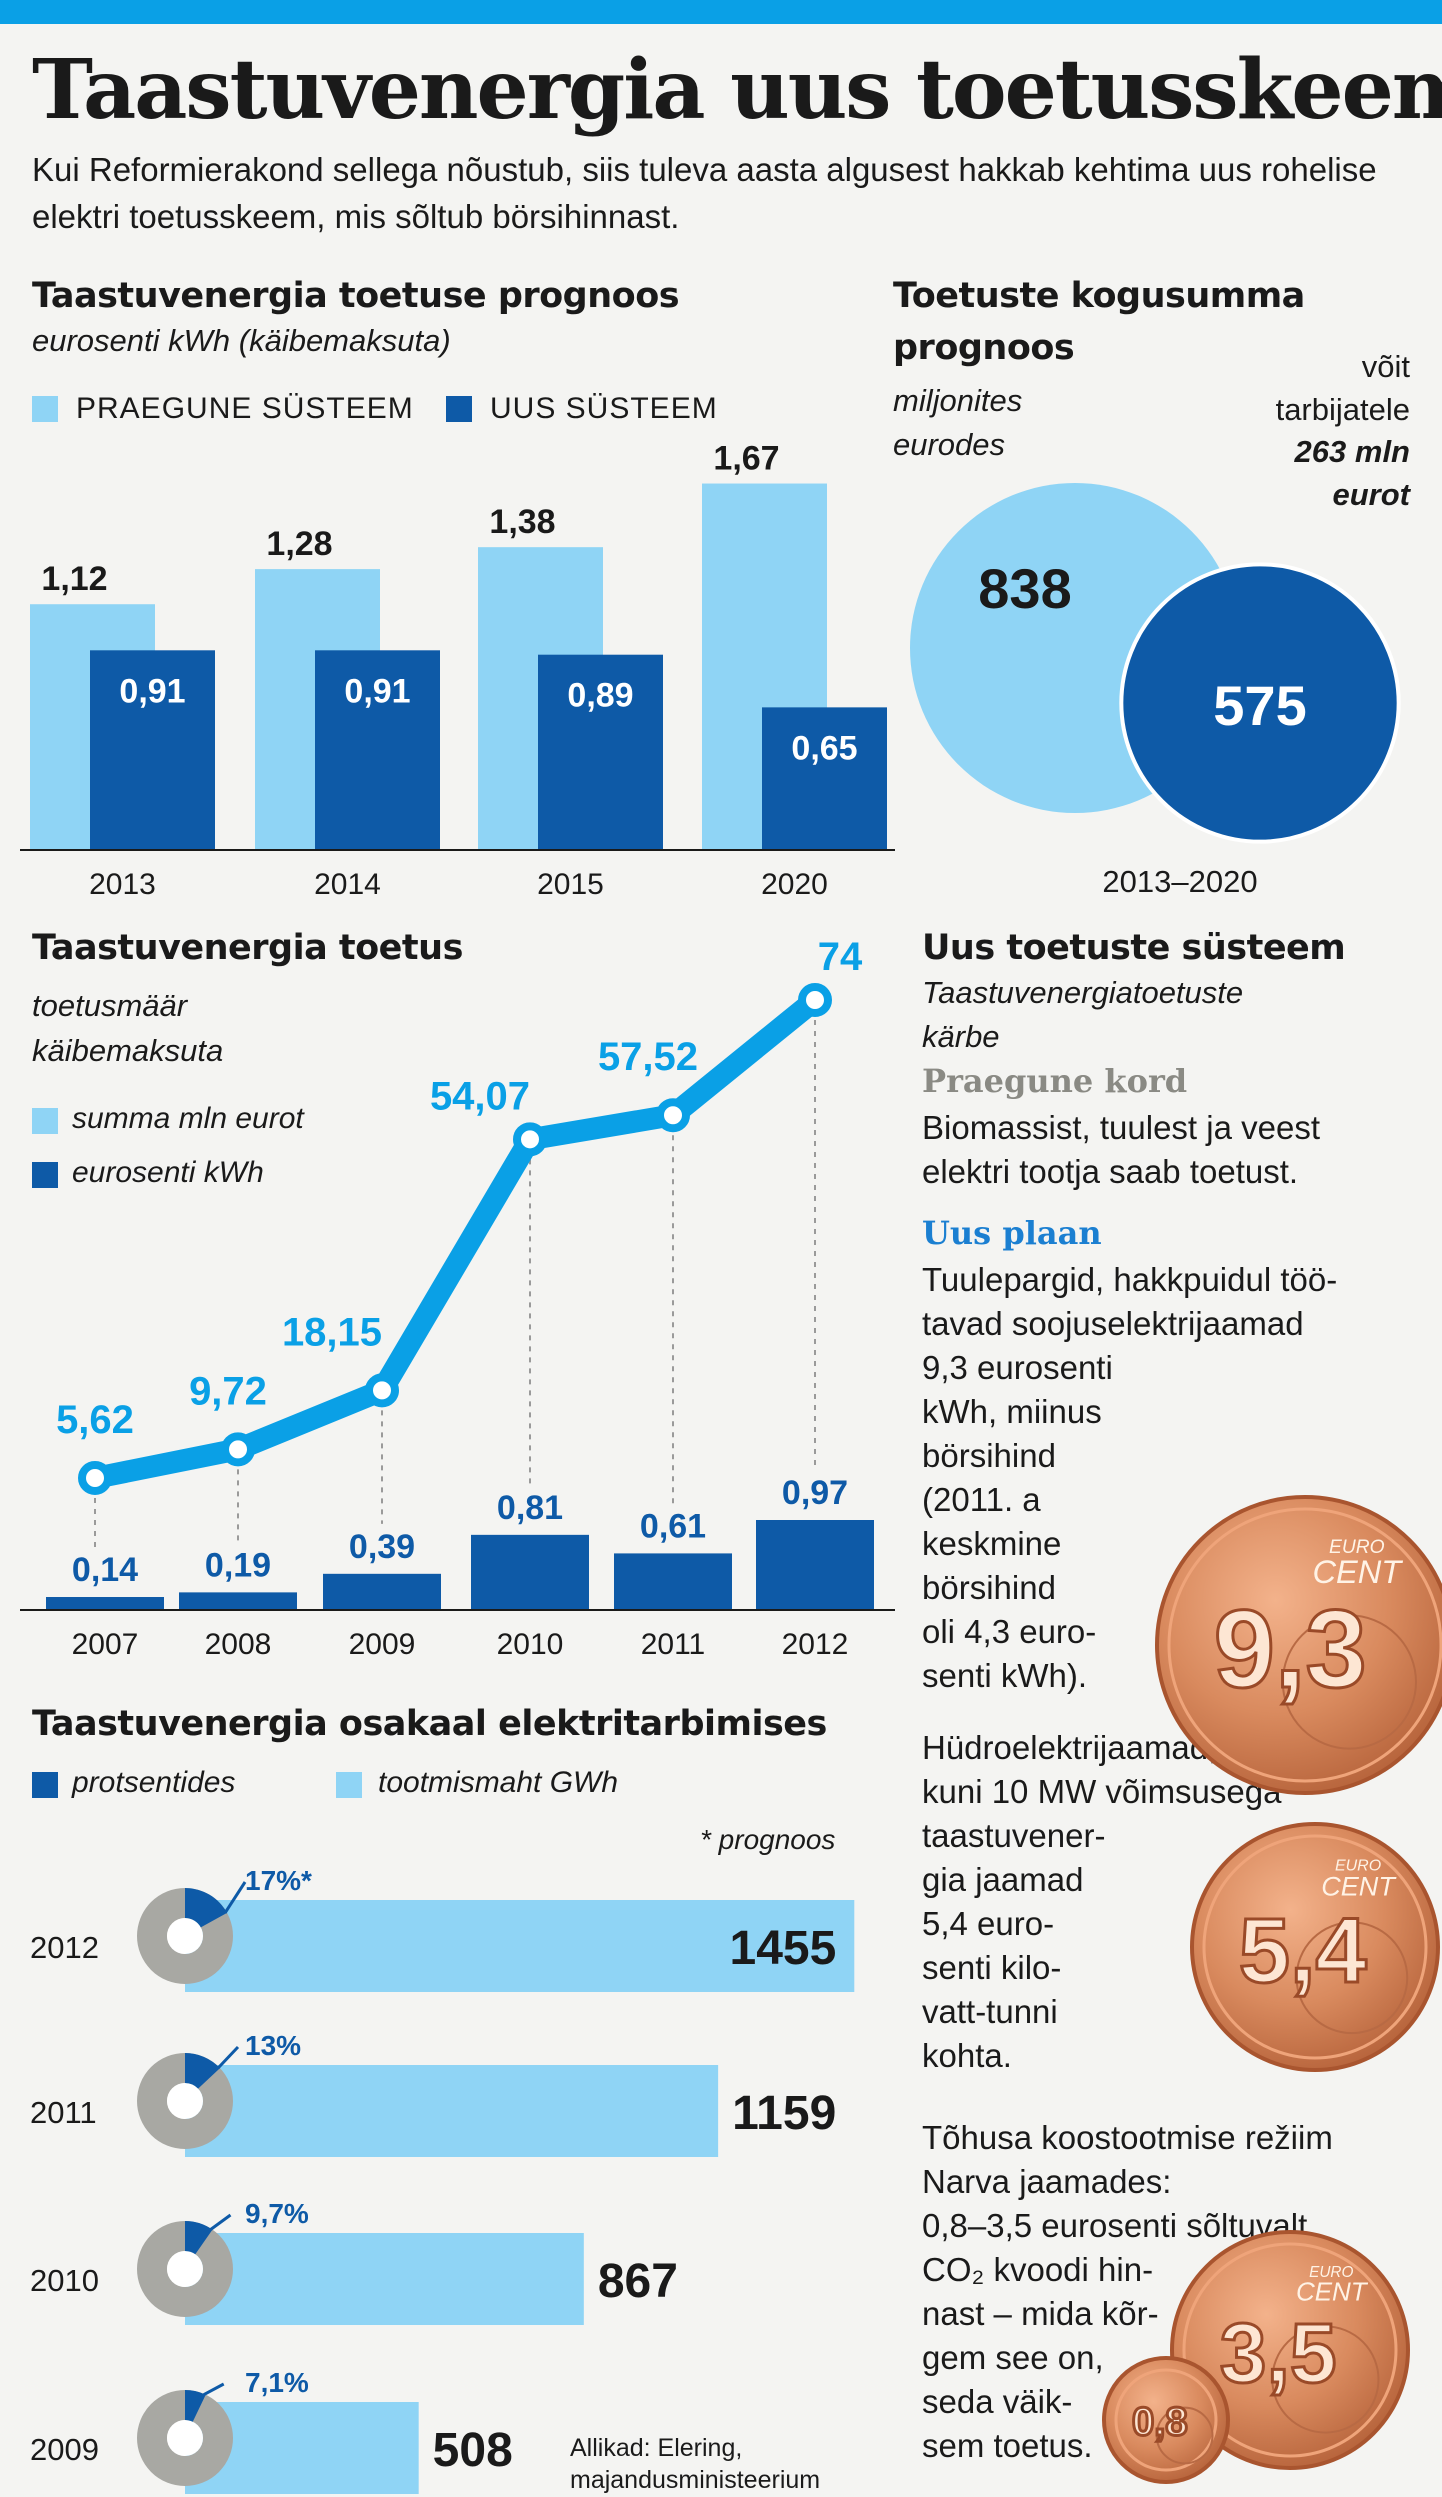  What do you see at coordinates (992, 1543) in the screenshot?
I see `plan1-line-6: keskmine` at bounding box center [992, 1543].